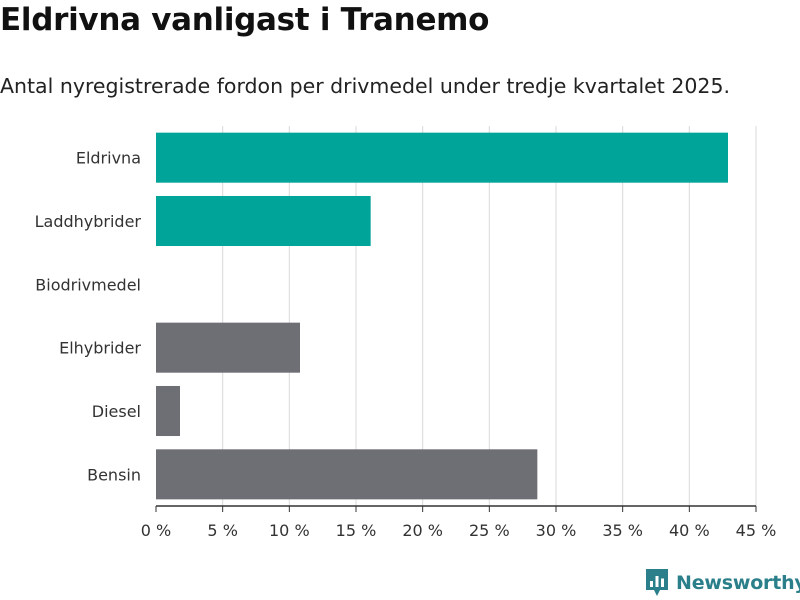  Describe the element at coordinates (156, 530) in the screenshot. I see `x-tick-label-0: 0 %` at that location.